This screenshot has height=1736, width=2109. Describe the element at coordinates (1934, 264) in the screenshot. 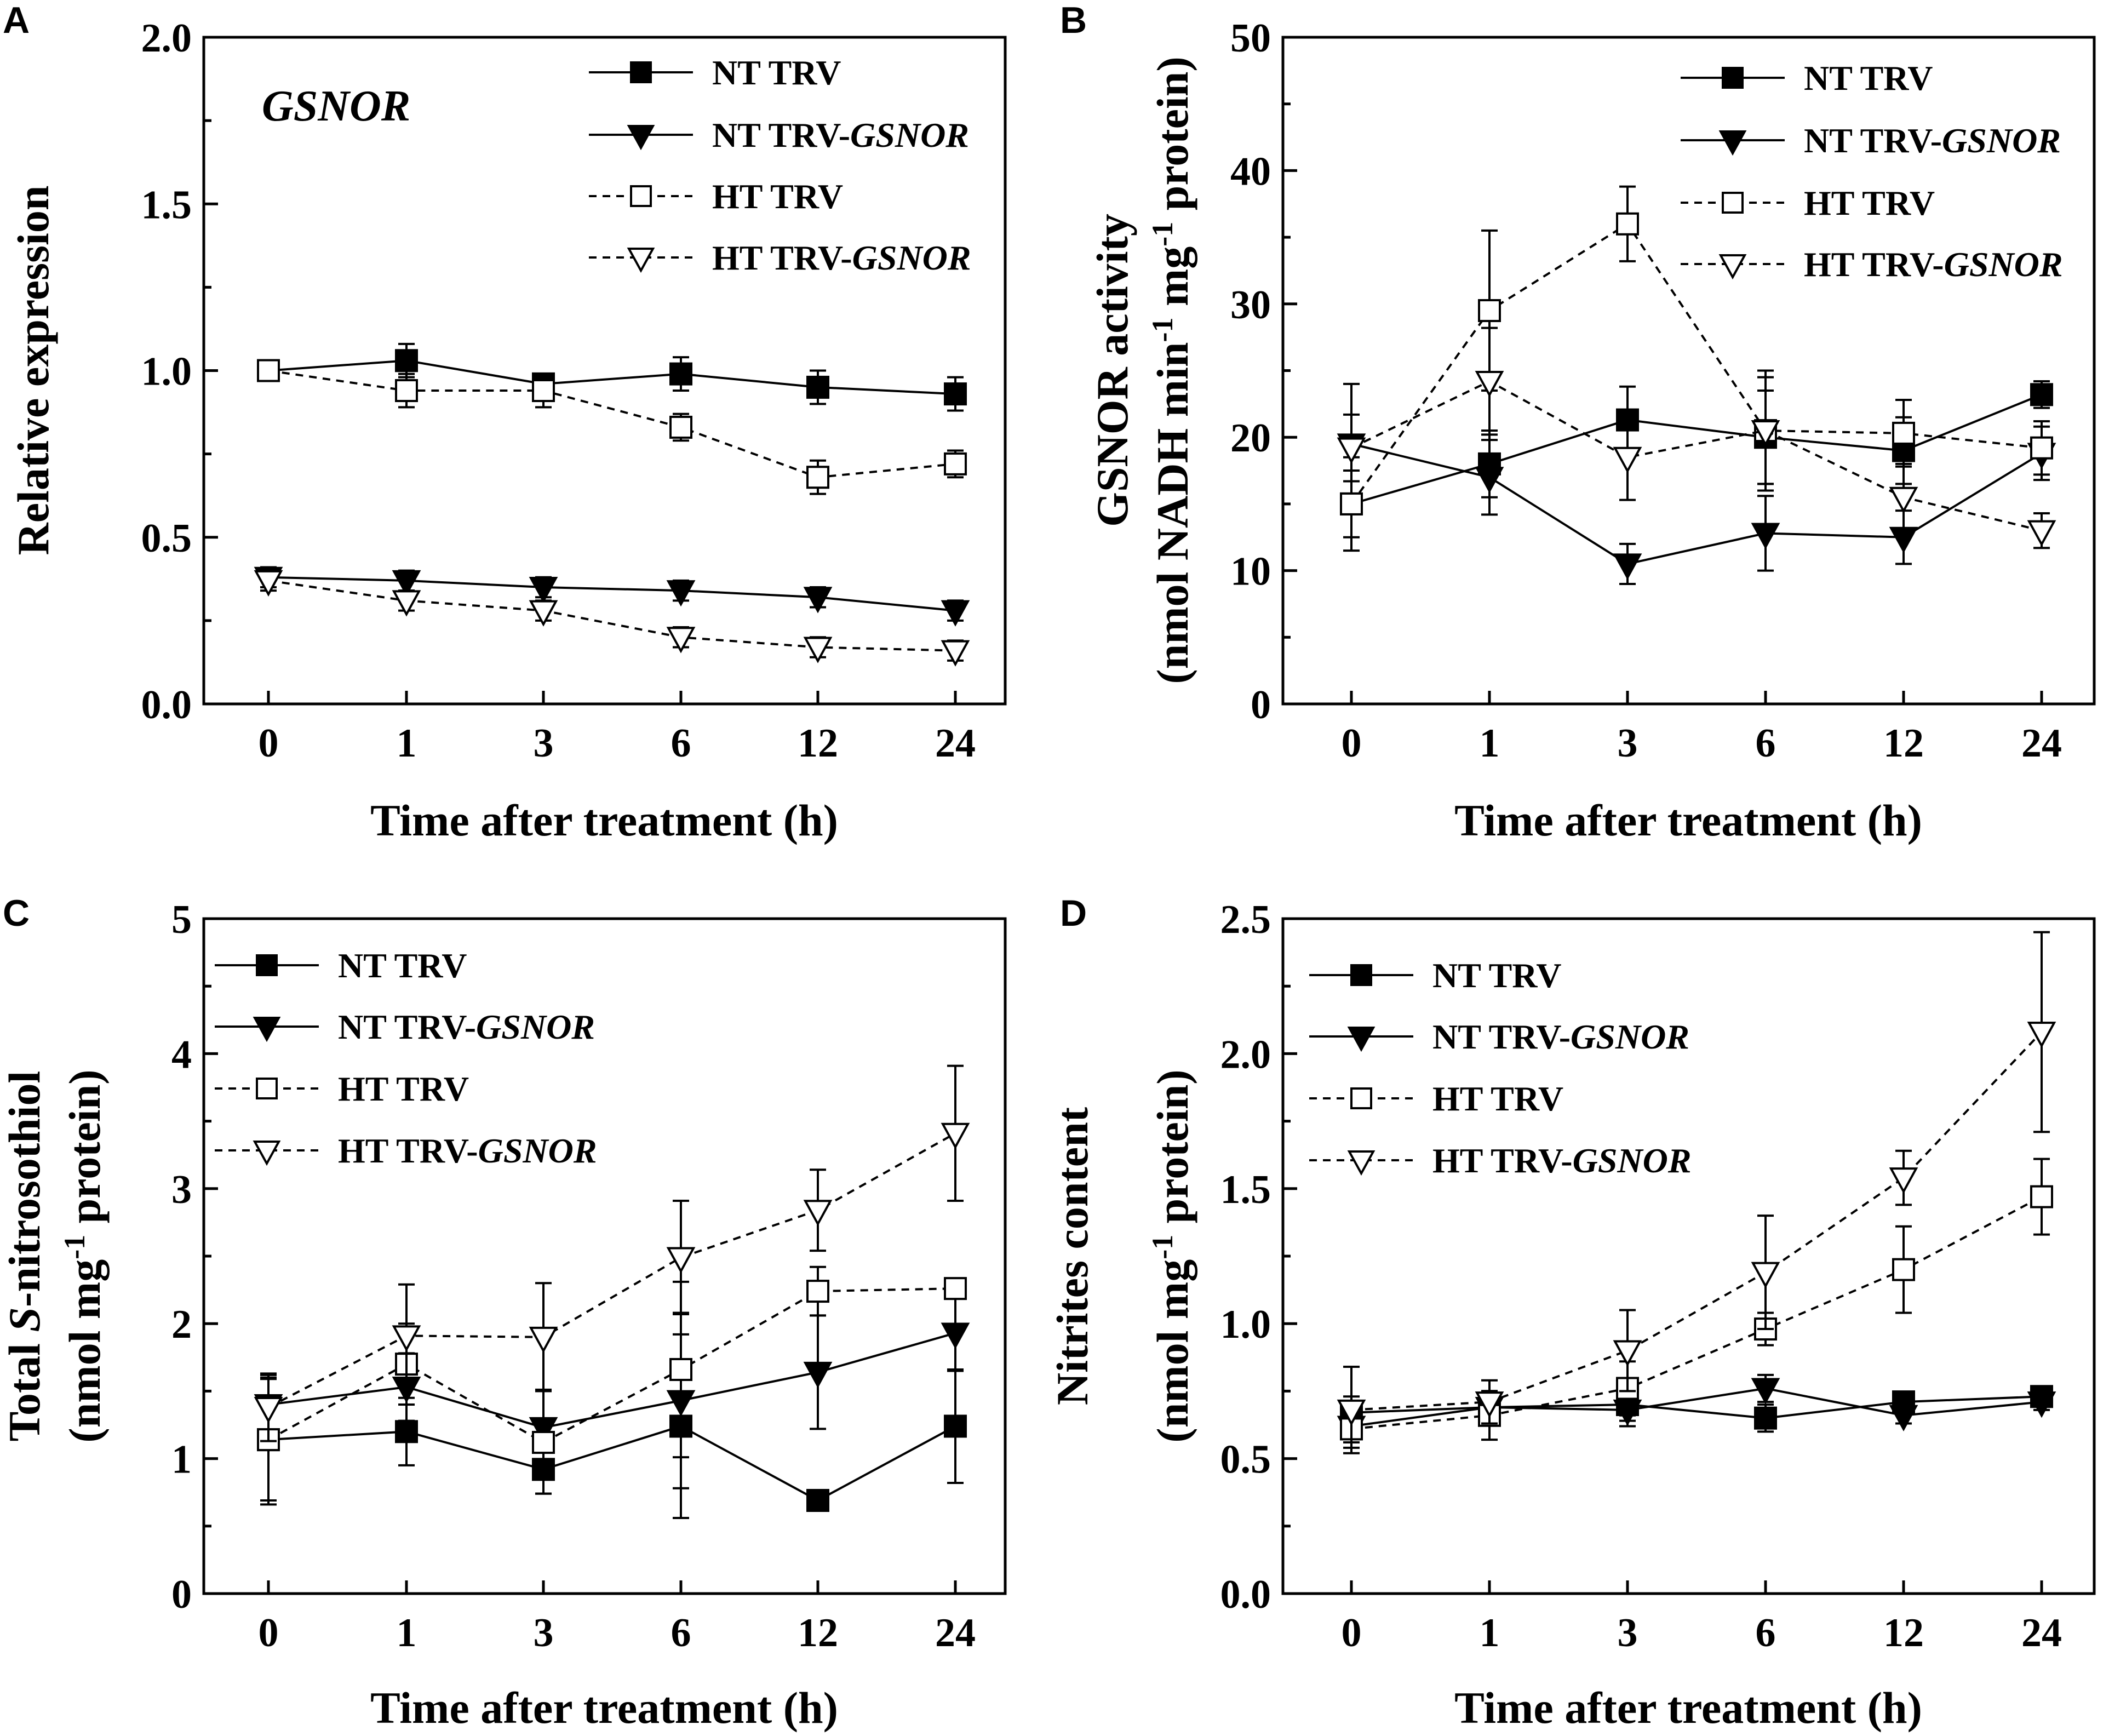

I see `legend-label-b: HT TRV-GSNOR` at that location.